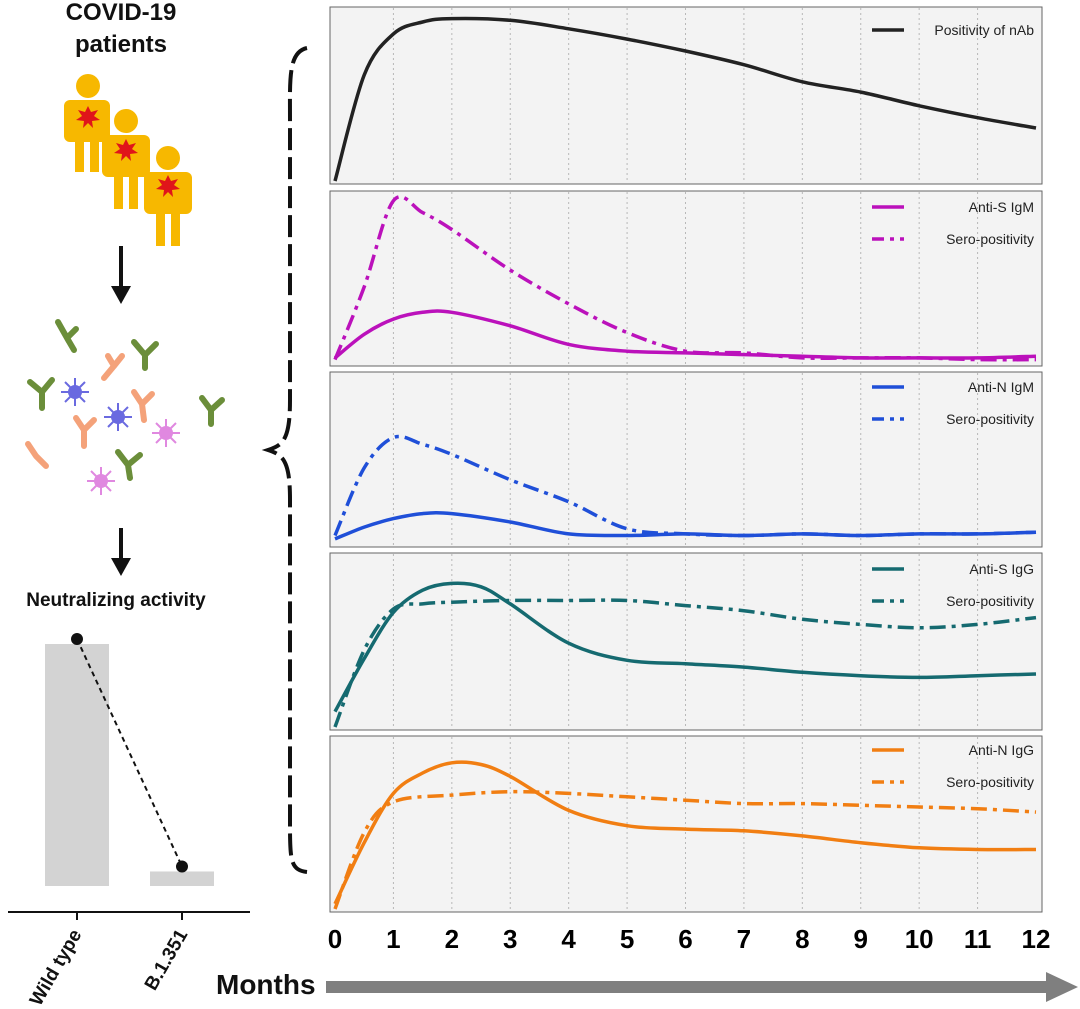 This screenshot has width=1080, height=1009. What do you see at coordinates (744, 939) in the screenshot?
I see `x-tick-label: 7` at bounding box center [744, 939].